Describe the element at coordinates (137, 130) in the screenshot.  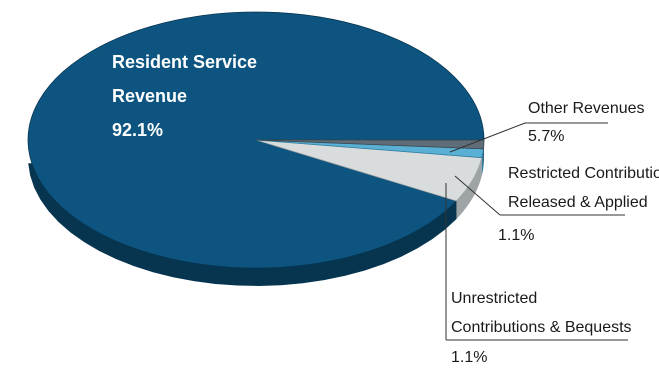
I see `value-resident-service-revenue: 92.1%` at that location.